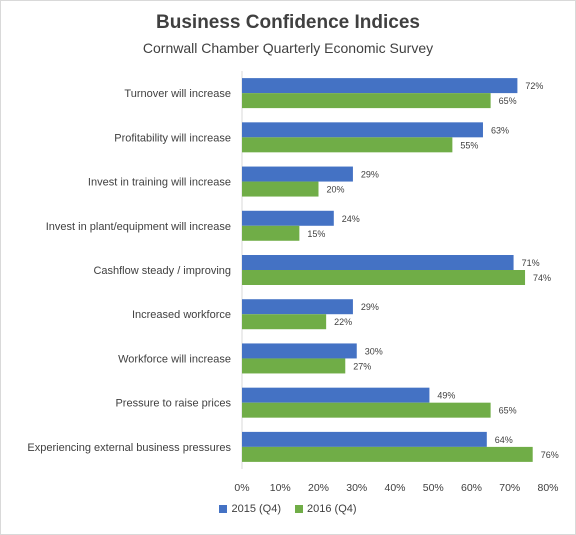 The width and height of the screenshot is (576, 535). What do you see at coordinates (173, 404) in the screenshot?
I see `category-label: Pressure to raise prices` at bounding box center [173, 404].